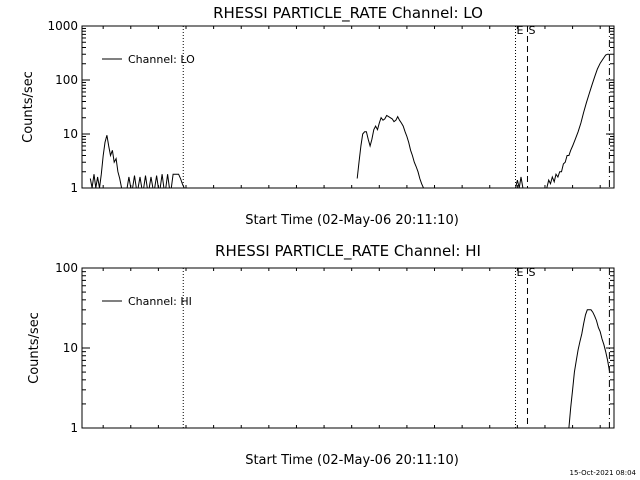  I want to click on chart-lo-x-axis-label: Start Time (02-May-06 20:11:10), so click(352, 220).